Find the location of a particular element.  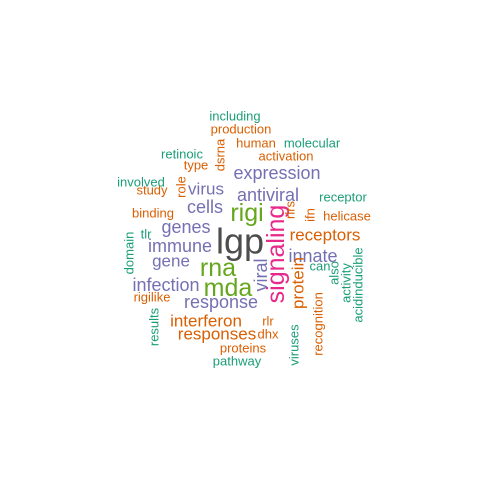

word-human: human is located at coordinates (256, 143).